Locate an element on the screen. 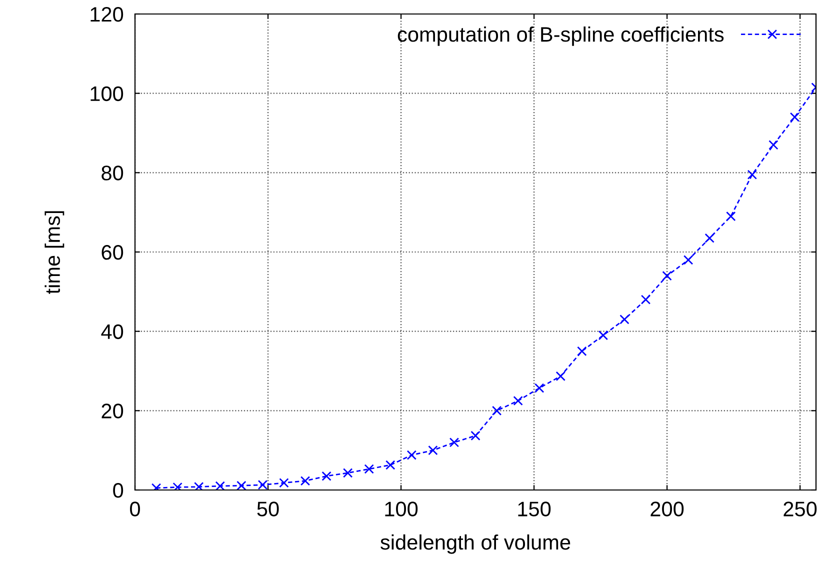 The width and height of the screenshot is (829, 576). x-axis-title: sidelength of volume is located at coordinates (475, 544).